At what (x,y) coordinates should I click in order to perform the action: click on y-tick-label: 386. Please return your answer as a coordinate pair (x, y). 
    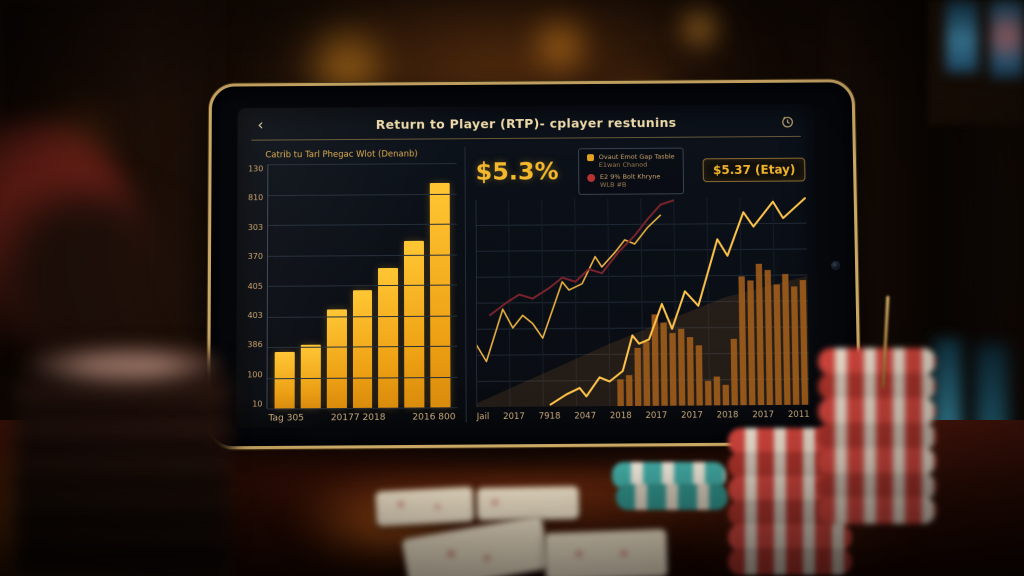
    Looking at the image, I should click on (255, 345).